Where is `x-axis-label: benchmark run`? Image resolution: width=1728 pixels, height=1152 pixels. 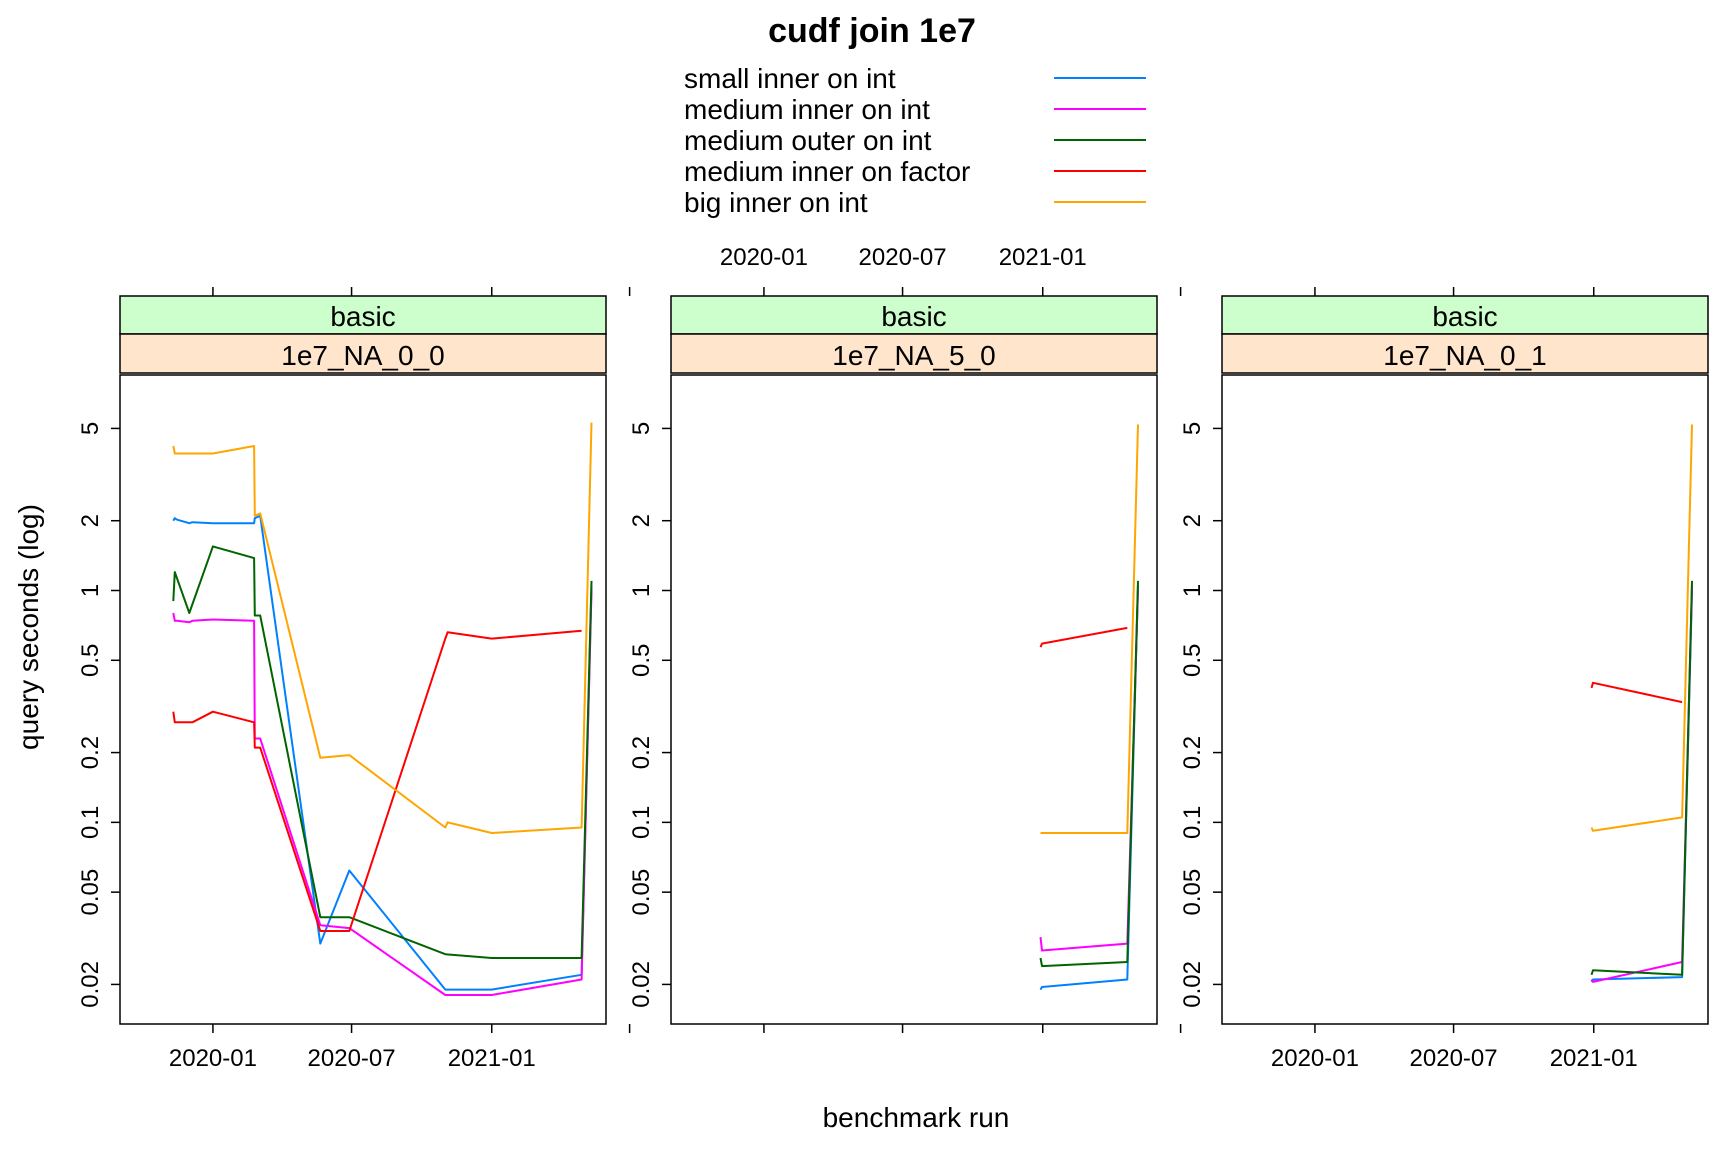 x-axis-label: benchmark run is located at coordinates (916, 1117).